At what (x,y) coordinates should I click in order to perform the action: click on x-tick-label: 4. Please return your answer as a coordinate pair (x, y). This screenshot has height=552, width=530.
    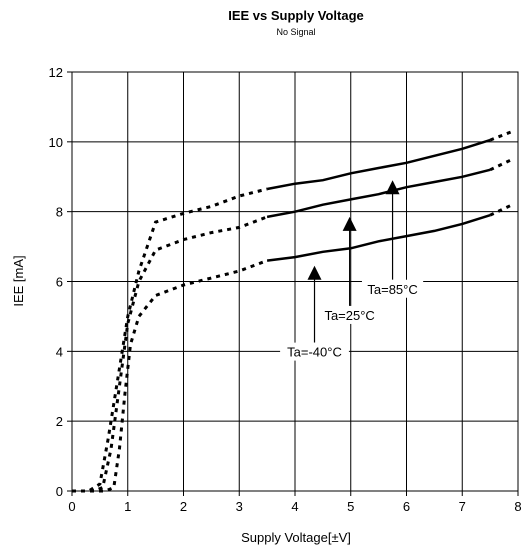
    Looking at the image, I should click on (294, 506).